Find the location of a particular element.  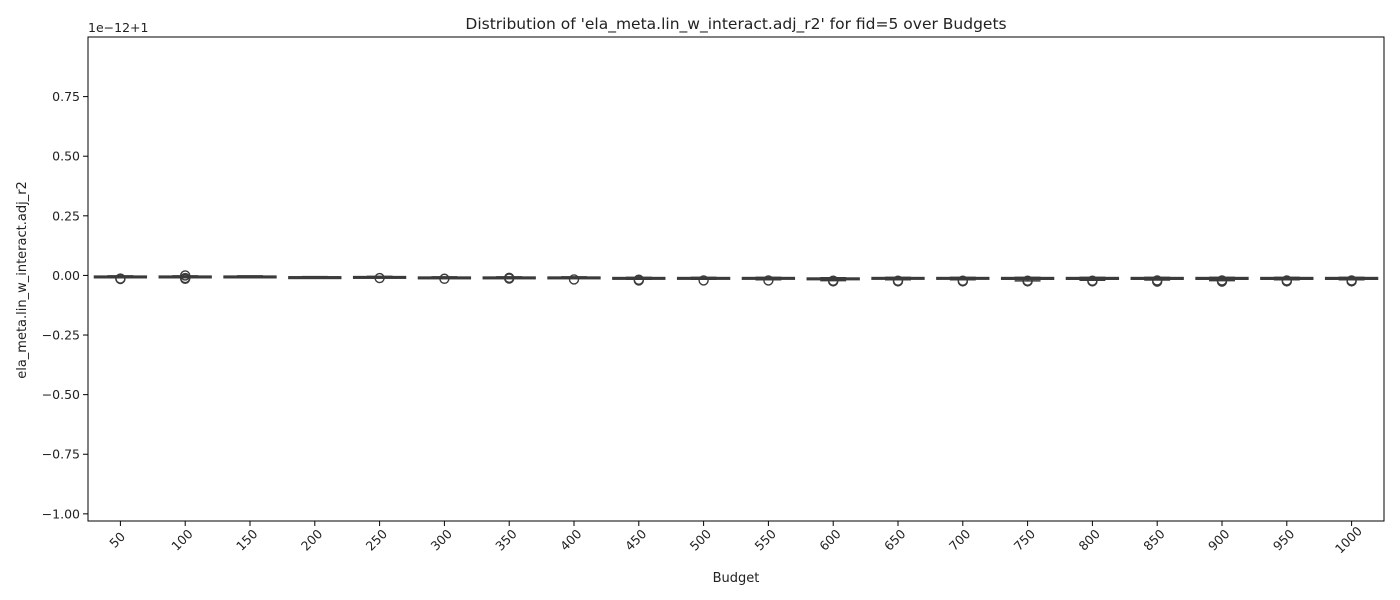

x-tick-label: 650 is located at coordinates (895, 540).